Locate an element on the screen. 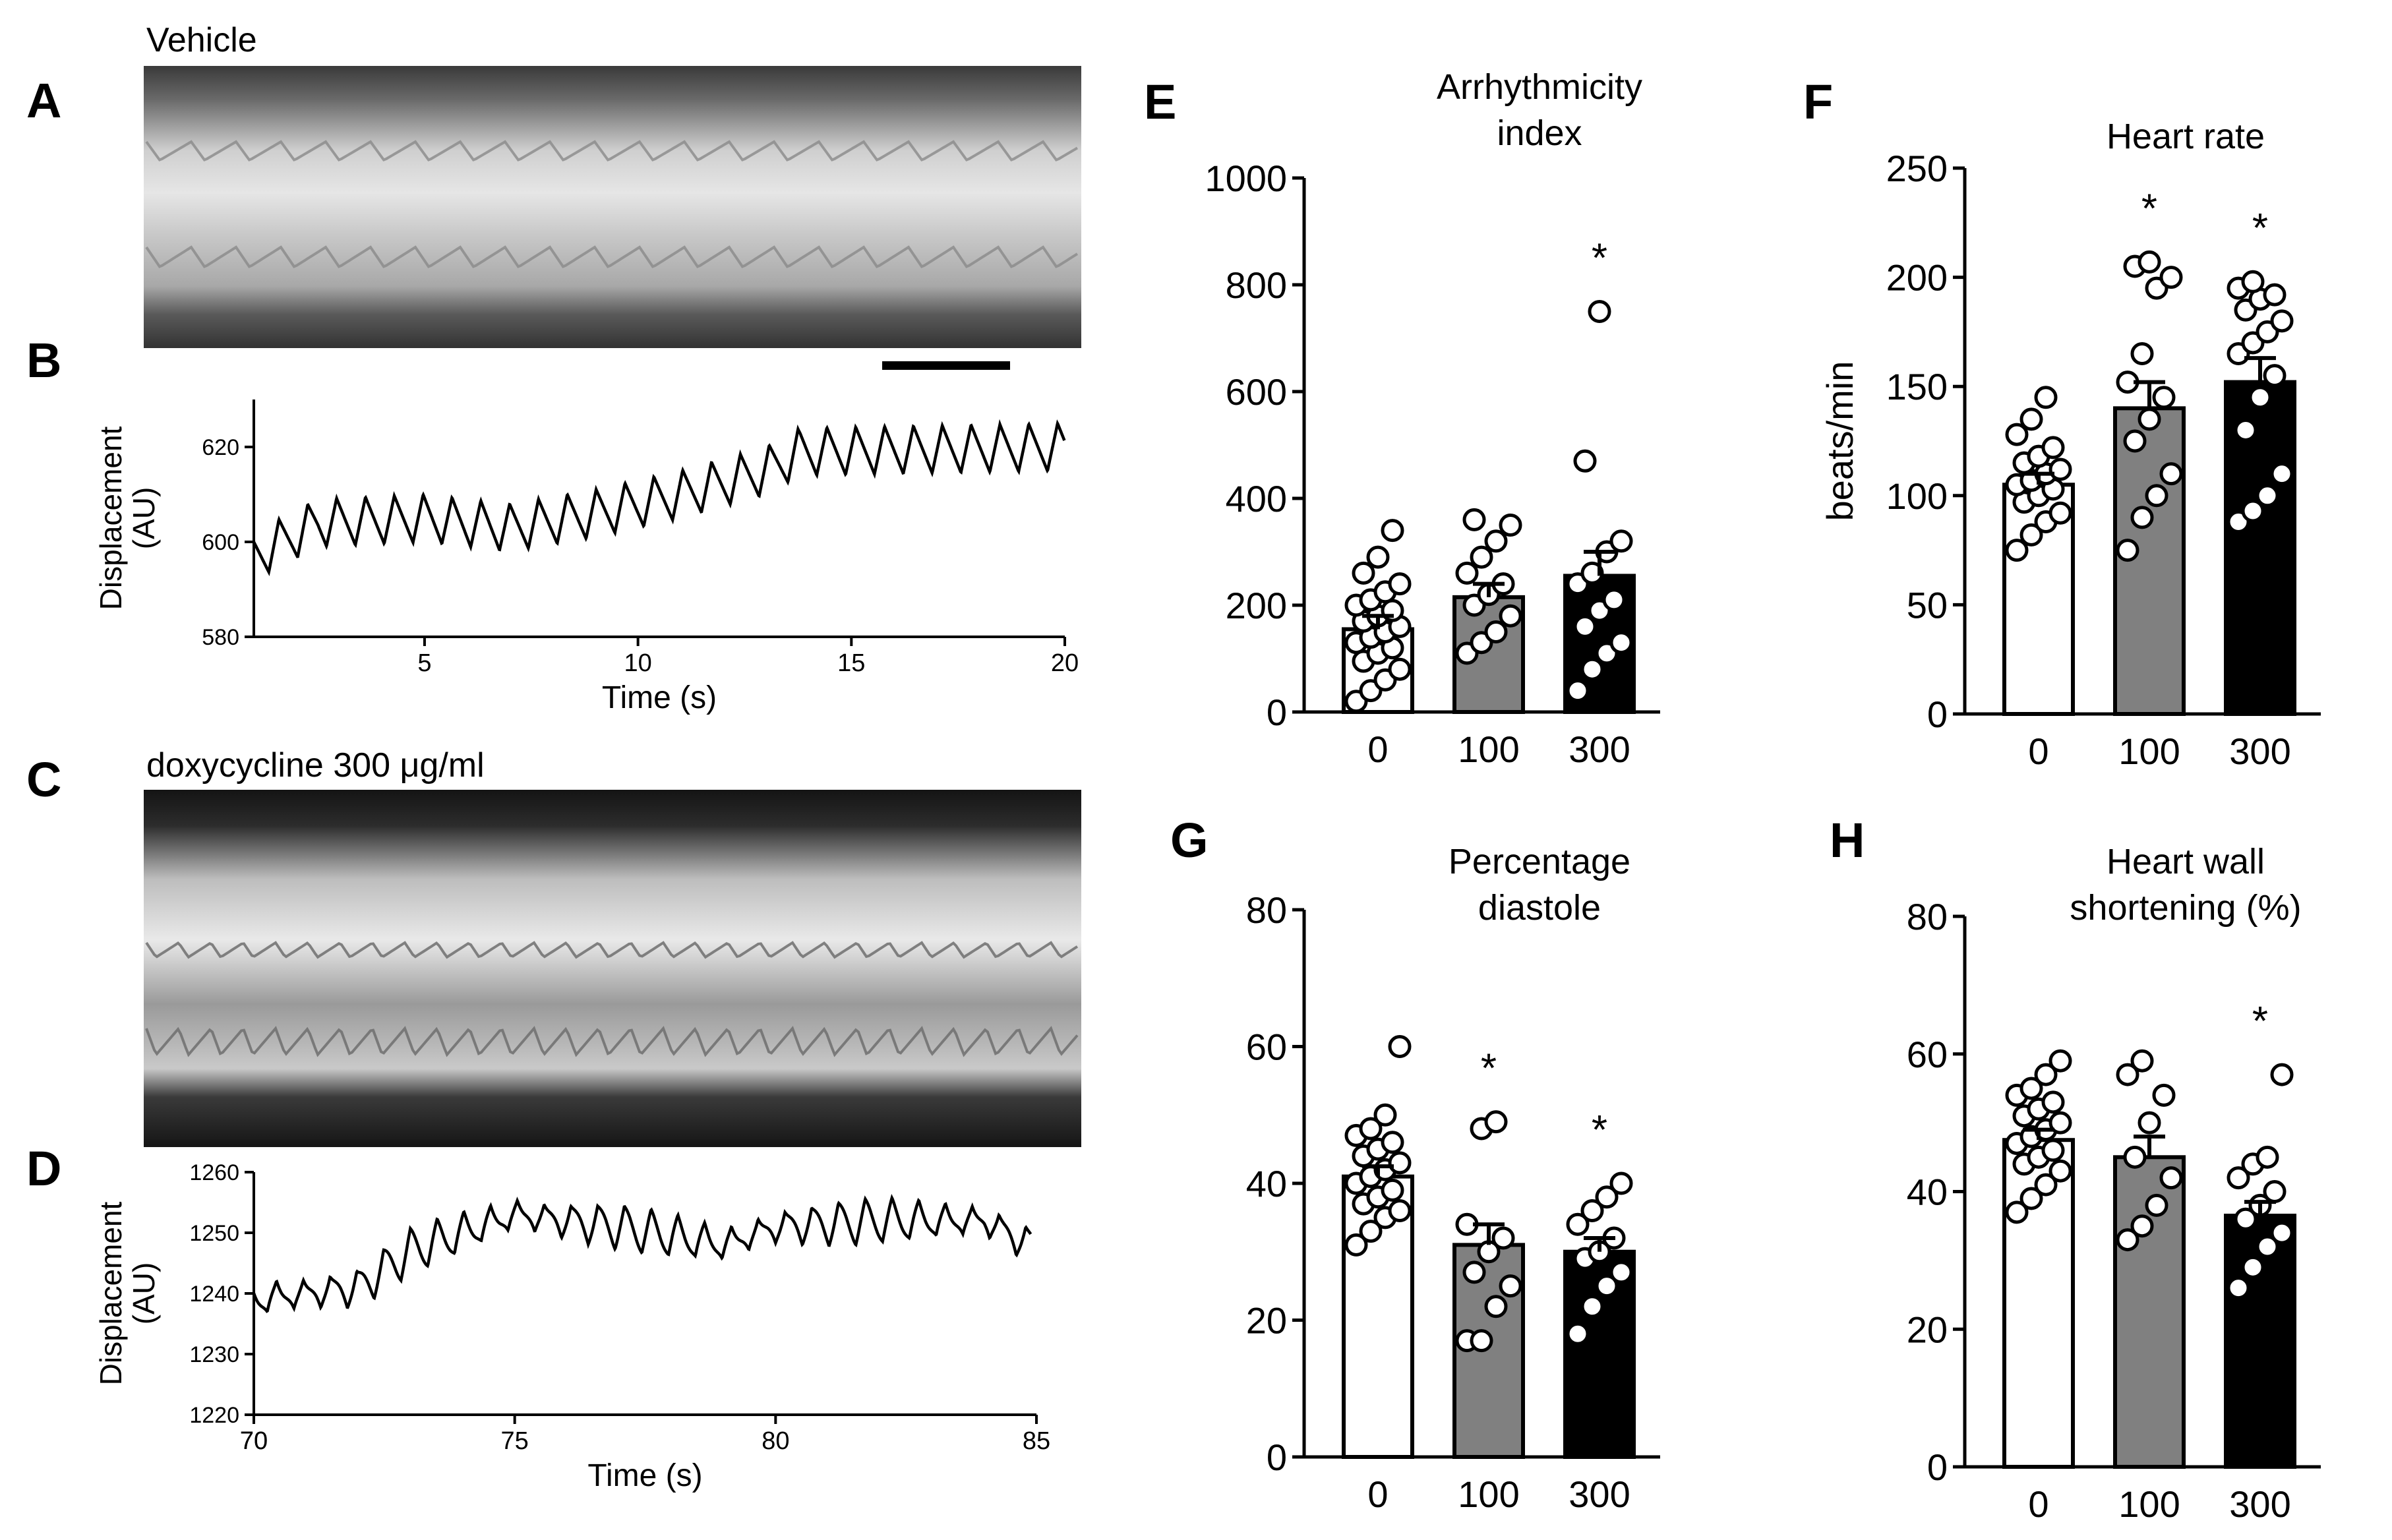  panel-letter-a: A is located at coordinates (43, 100).